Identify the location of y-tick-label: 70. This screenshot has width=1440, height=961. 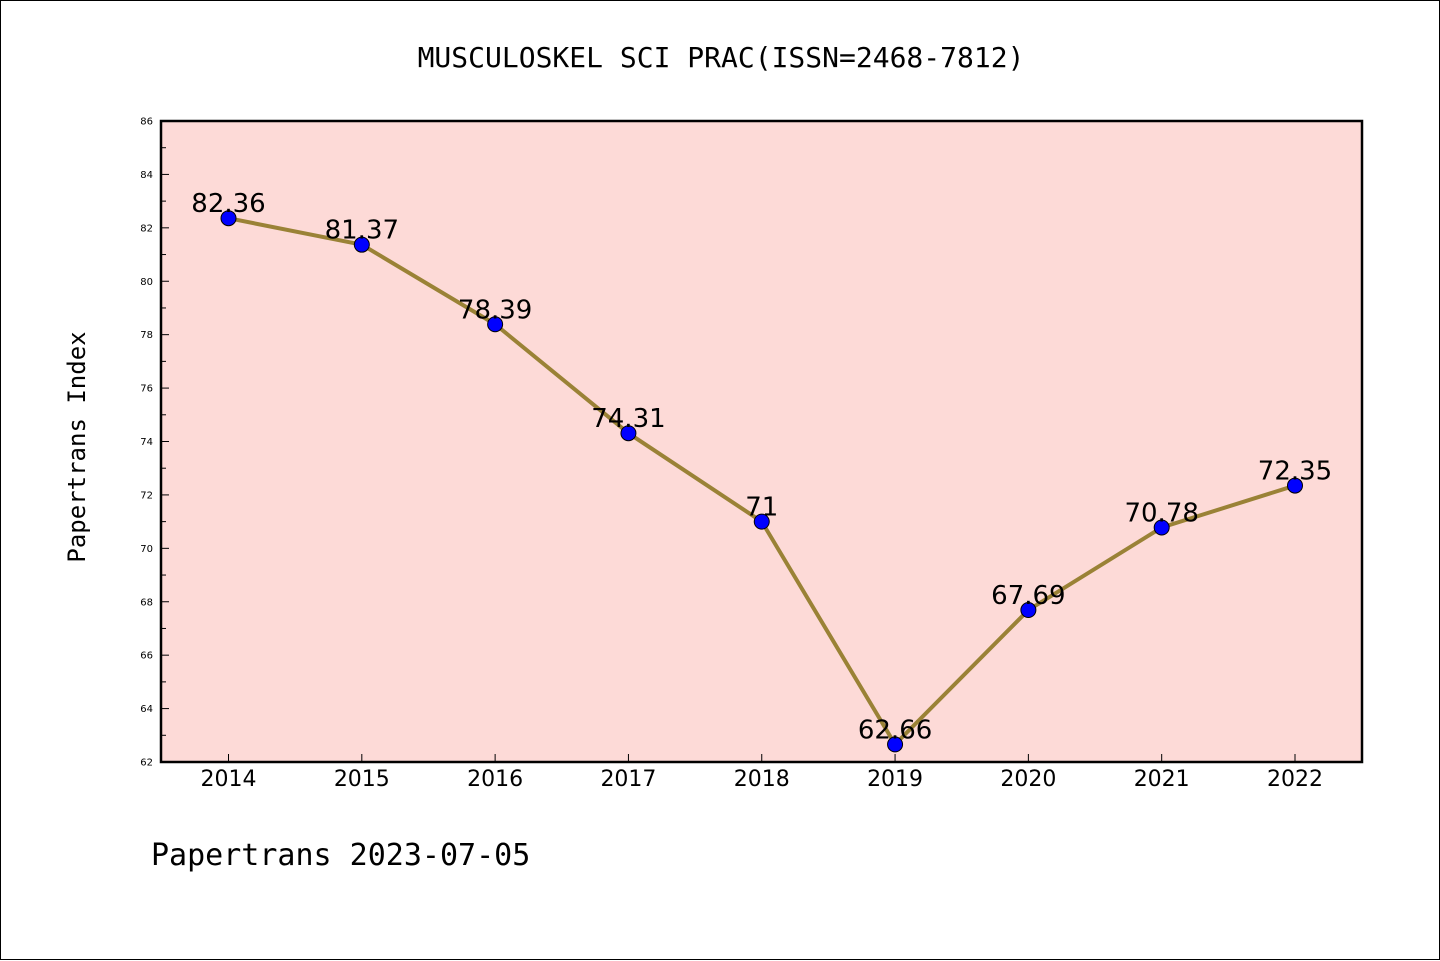
(146, 549).